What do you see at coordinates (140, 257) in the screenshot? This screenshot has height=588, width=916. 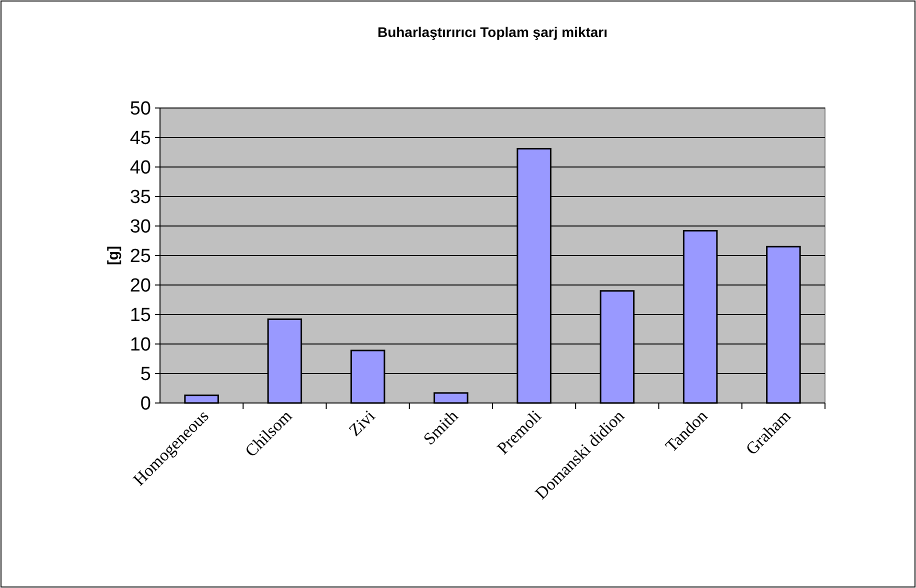 I see `y-tick-label: 25` at bounding box center [140, 257].